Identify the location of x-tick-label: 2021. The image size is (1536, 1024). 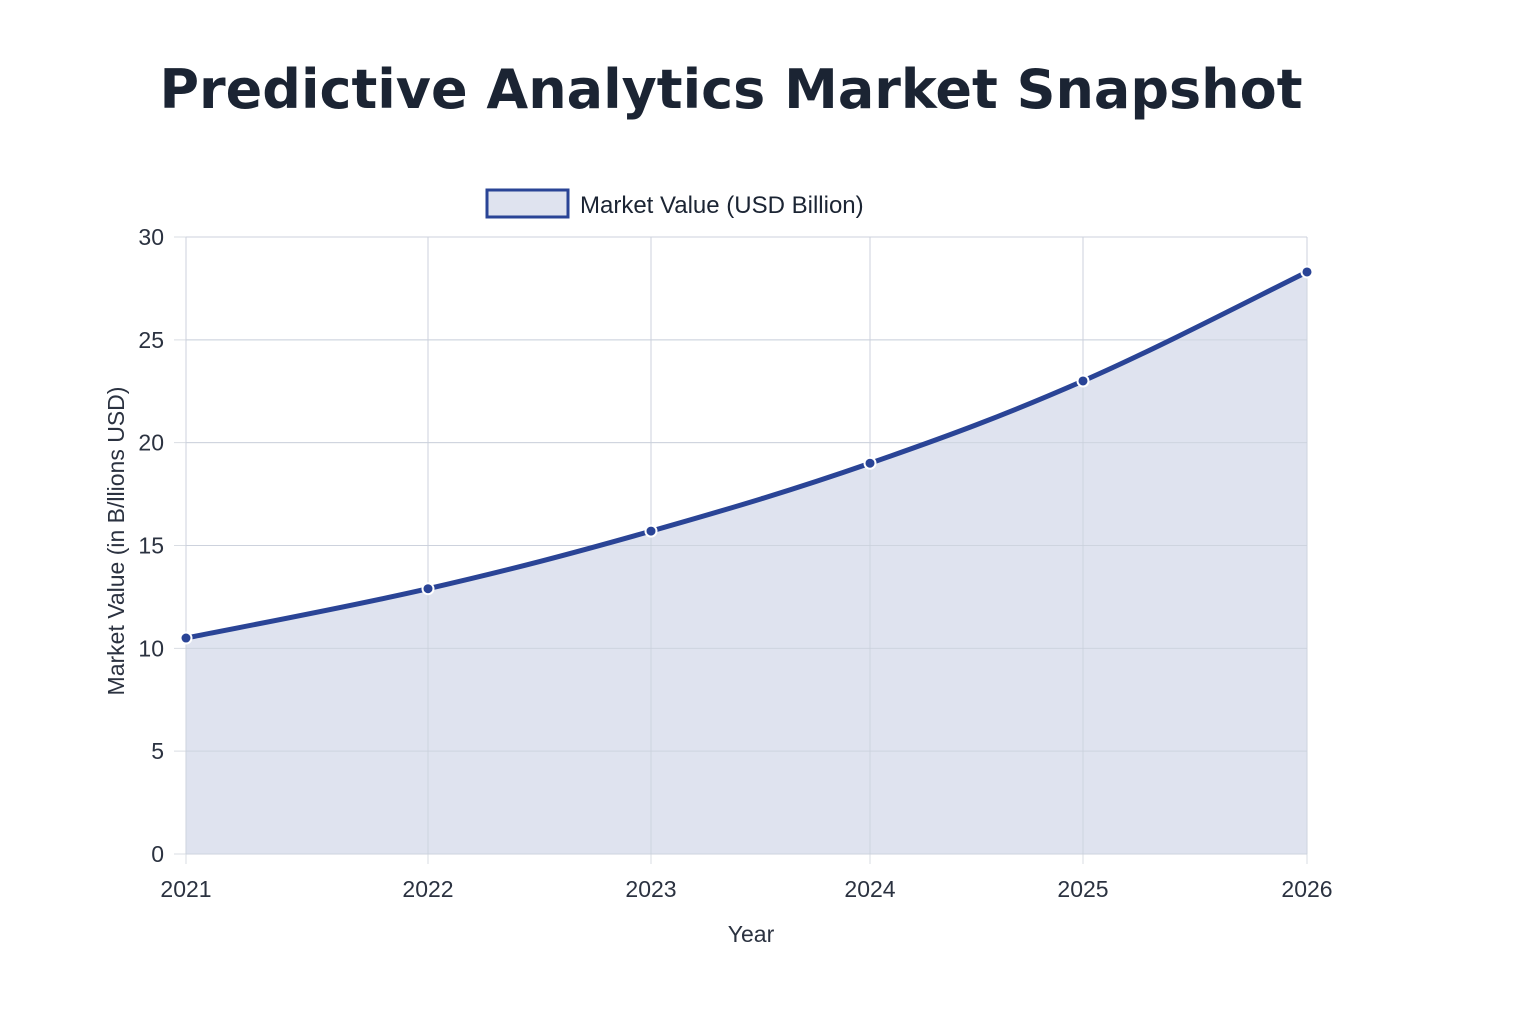
(185, 889).